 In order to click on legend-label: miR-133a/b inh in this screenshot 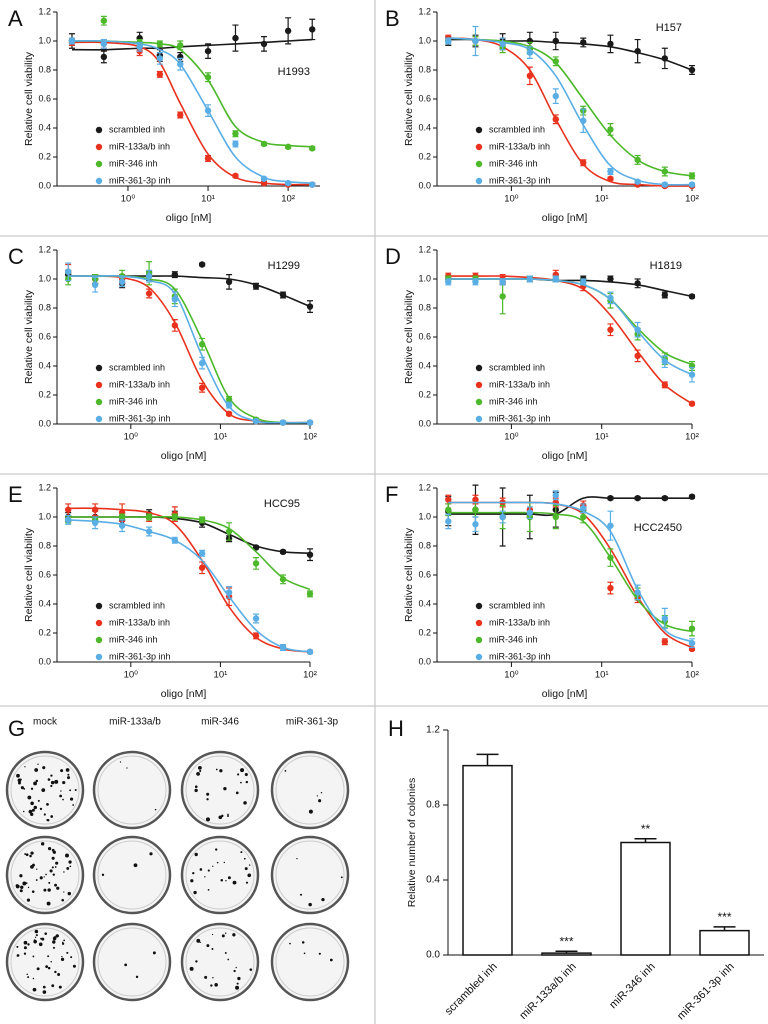, I will do `click(139, 622)`.